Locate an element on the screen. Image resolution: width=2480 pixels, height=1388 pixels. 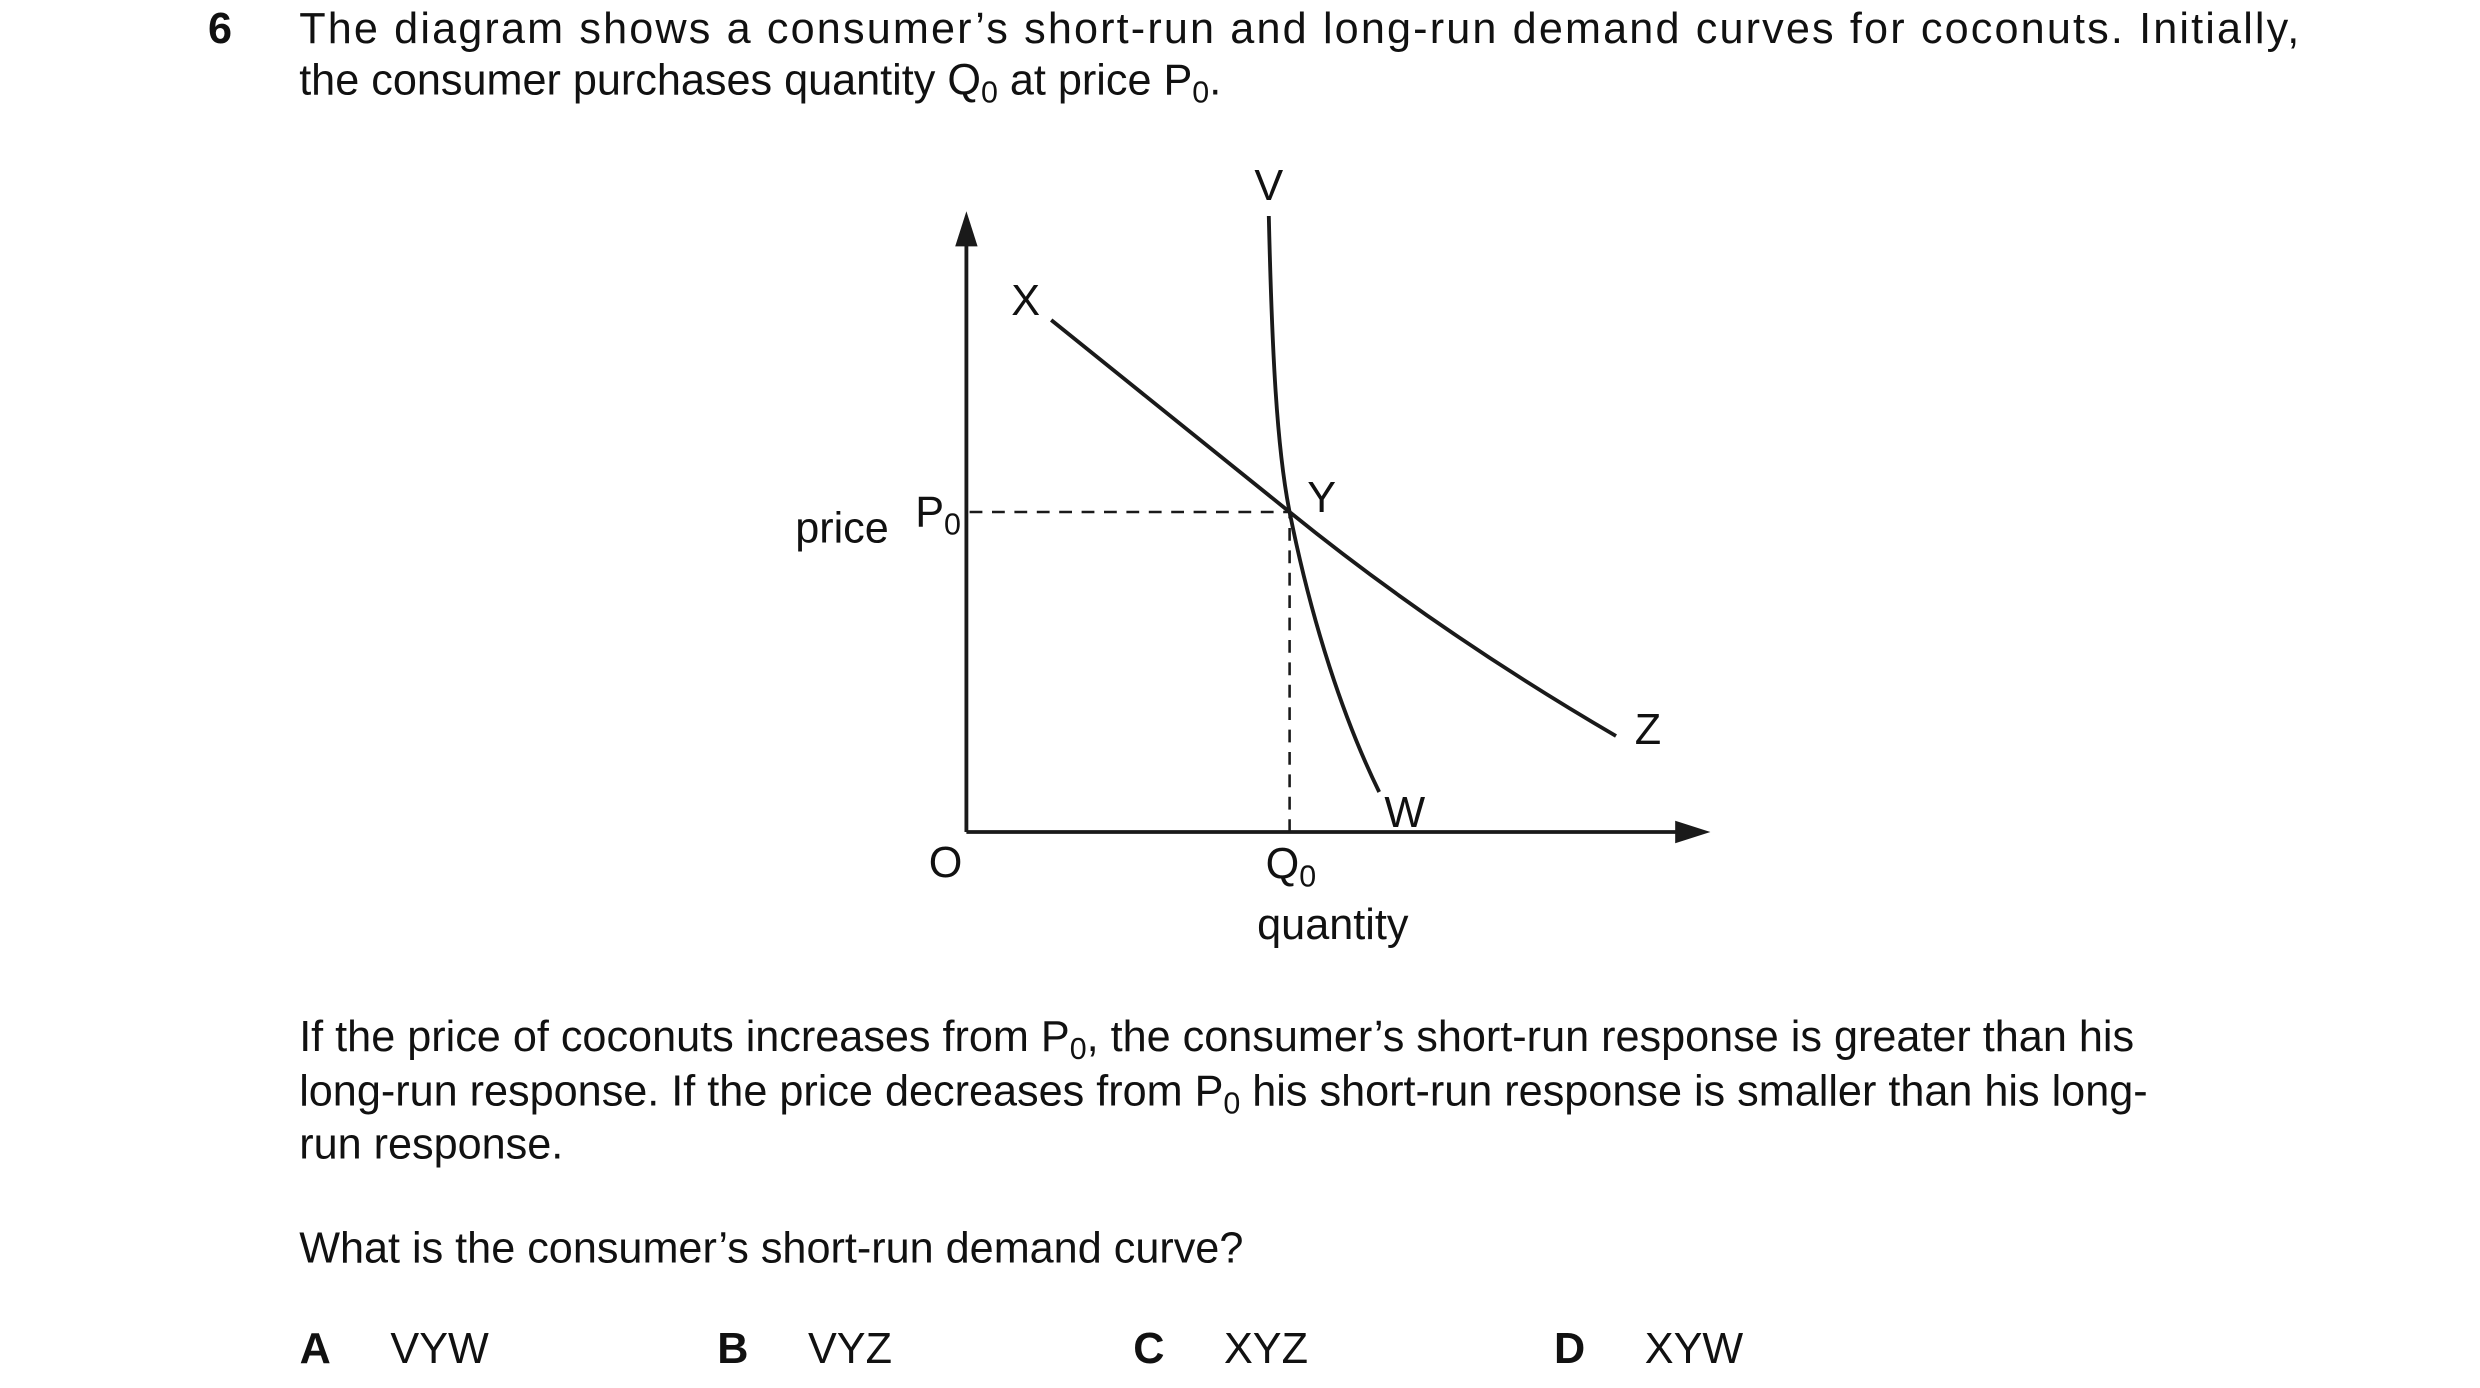
option-text: VYW is located at coordinates (439, 1349).